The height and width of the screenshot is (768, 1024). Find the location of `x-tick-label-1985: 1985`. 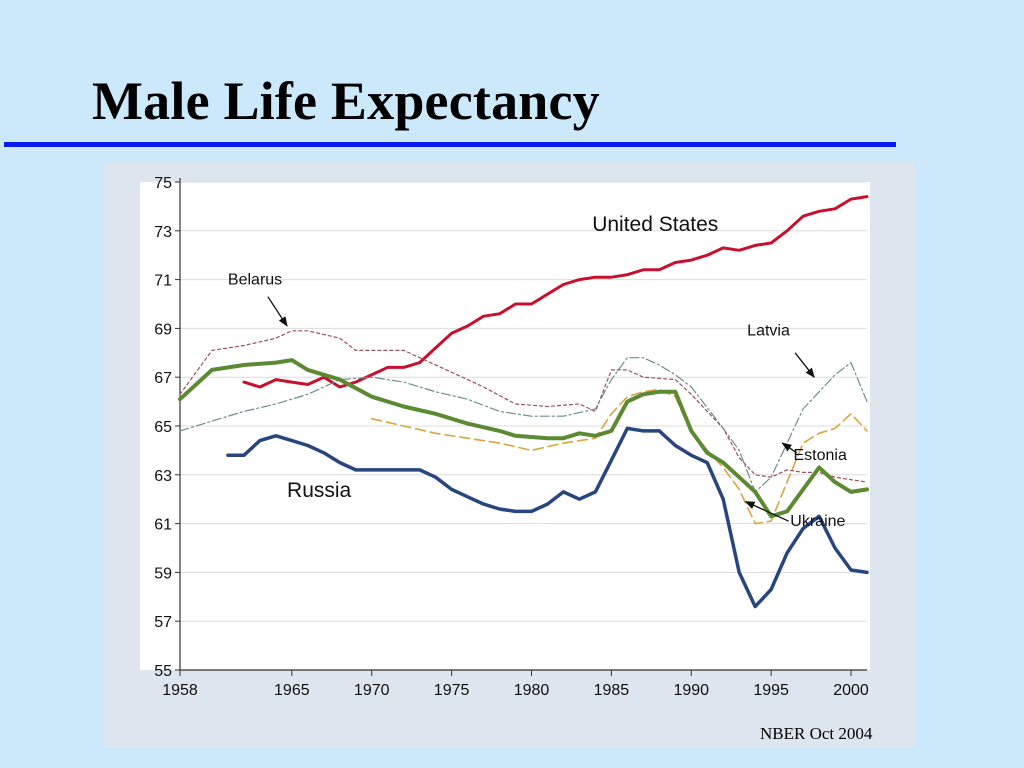

x-tick-label-1985: 1985 is located at coordinates (612, 690).